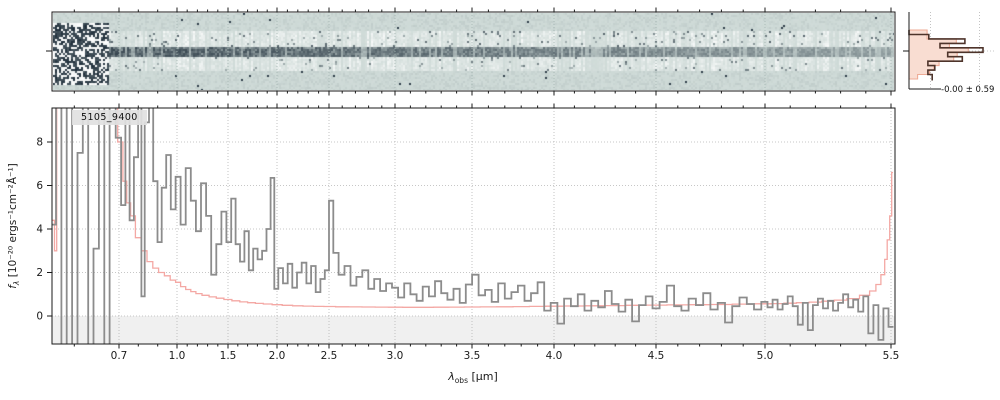 The height and width of the screenshot is (400, 1000). Describe the element at coordinates (39, 186) in the screenshot. I see `y-tick-label: 6` at that location.